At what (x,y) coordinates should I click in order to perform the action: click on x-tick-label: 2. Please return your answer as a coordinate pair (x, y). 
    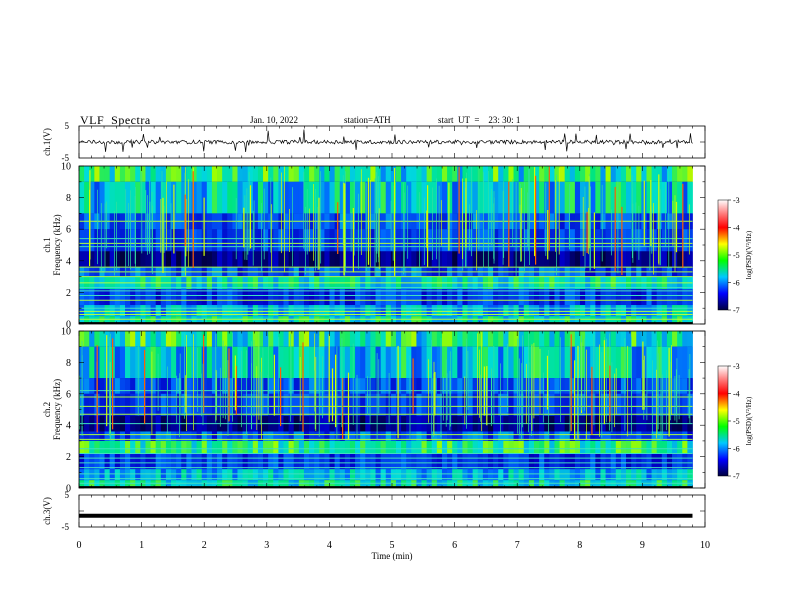
    Looking at the image, I should click on (204, 545).